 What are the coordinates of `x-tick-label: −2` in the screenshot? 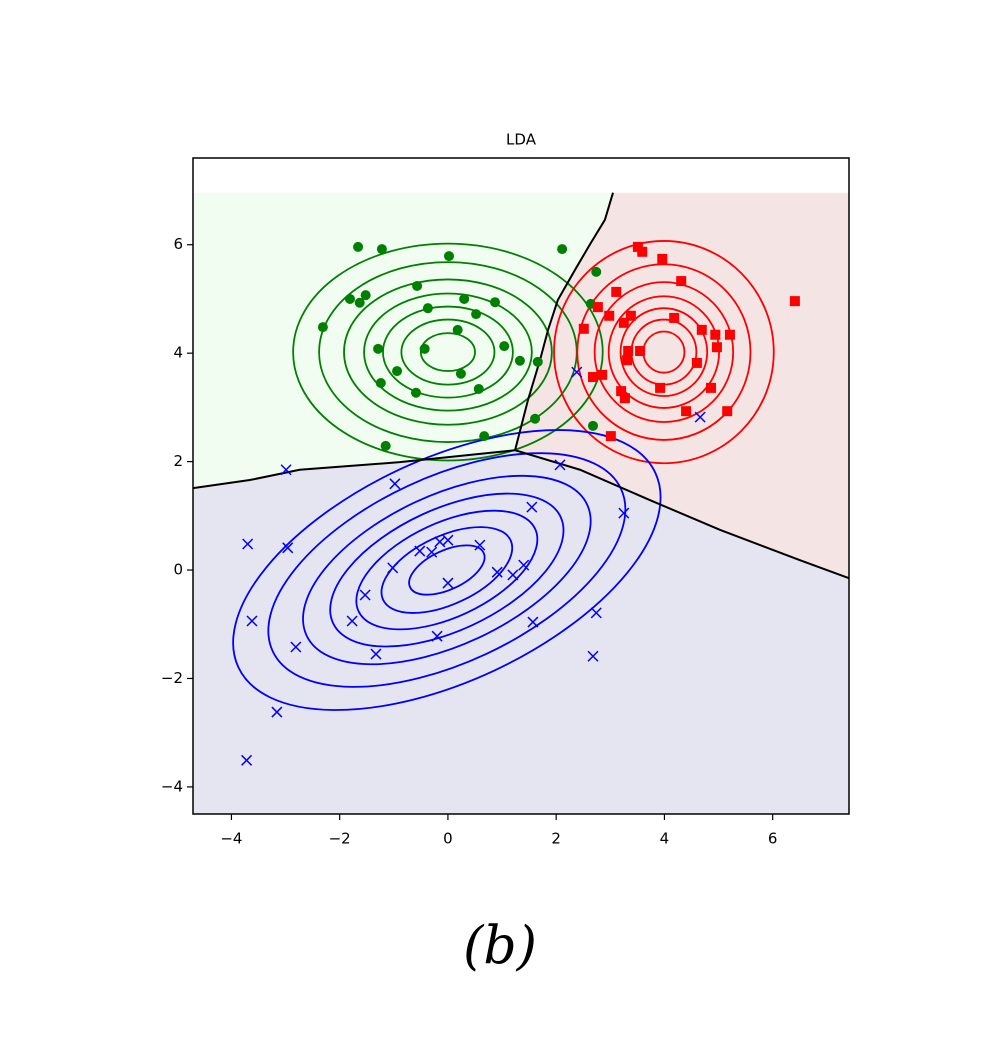 It's located at (340, 839).